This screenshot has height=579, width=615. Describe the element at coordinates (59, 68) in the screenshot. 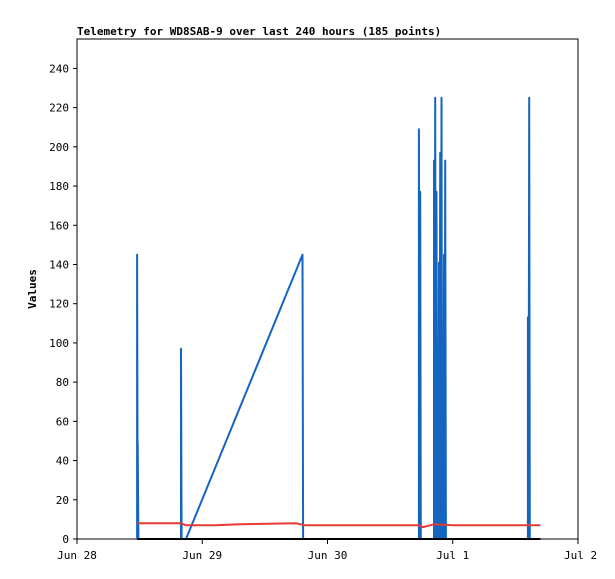

I see `y-tick-label: 240` at that location.